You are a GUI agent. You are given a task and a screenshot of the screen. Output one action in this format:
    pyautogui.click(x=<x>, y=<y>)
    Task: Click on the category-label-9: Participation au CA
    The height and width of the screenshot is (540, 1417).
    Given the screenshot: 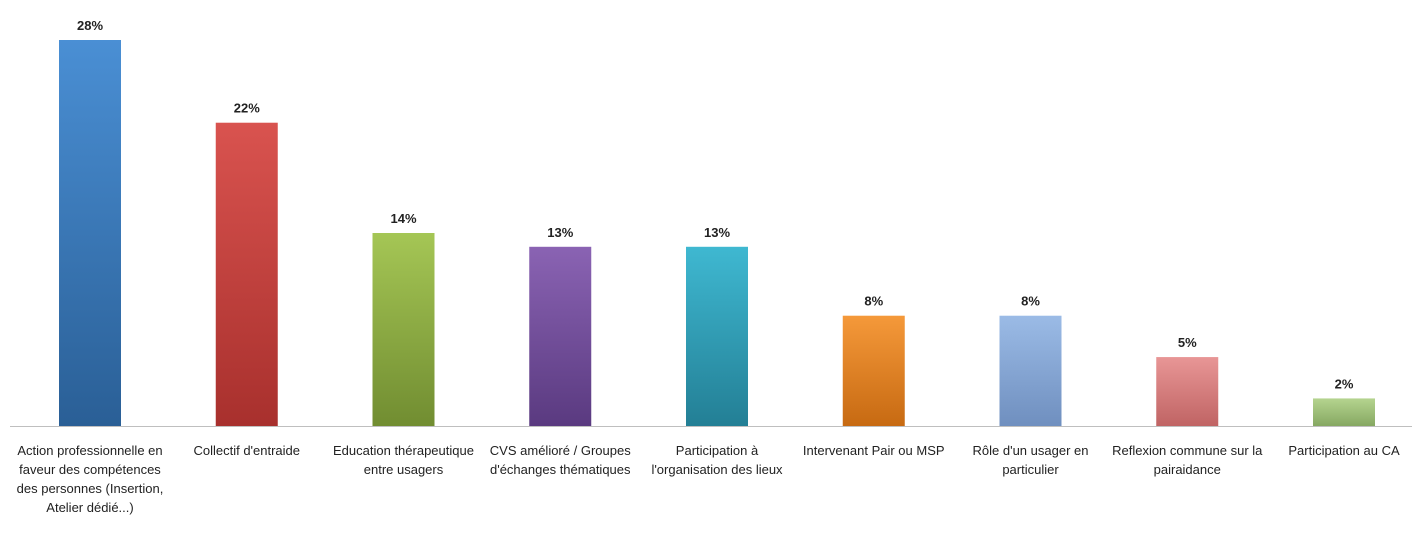 What is the action you would take?
    pyautogui.click(x=1344, y=450)
    